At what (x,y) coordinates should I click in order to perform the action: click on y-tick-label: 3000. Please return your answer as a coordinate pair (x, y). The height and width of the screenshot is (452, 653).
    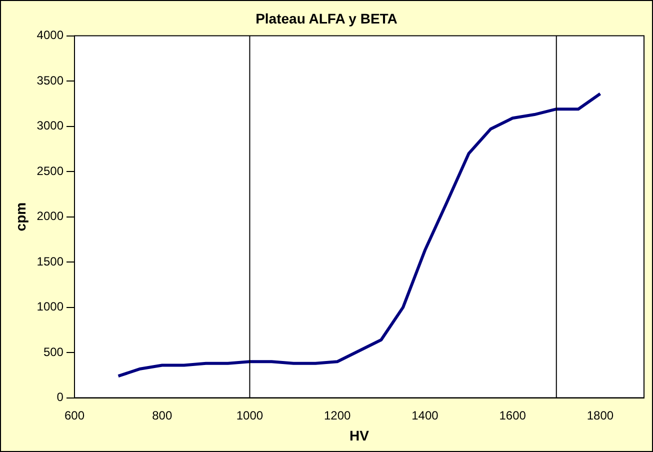
    Looking at the image, I should click on (50, 125).